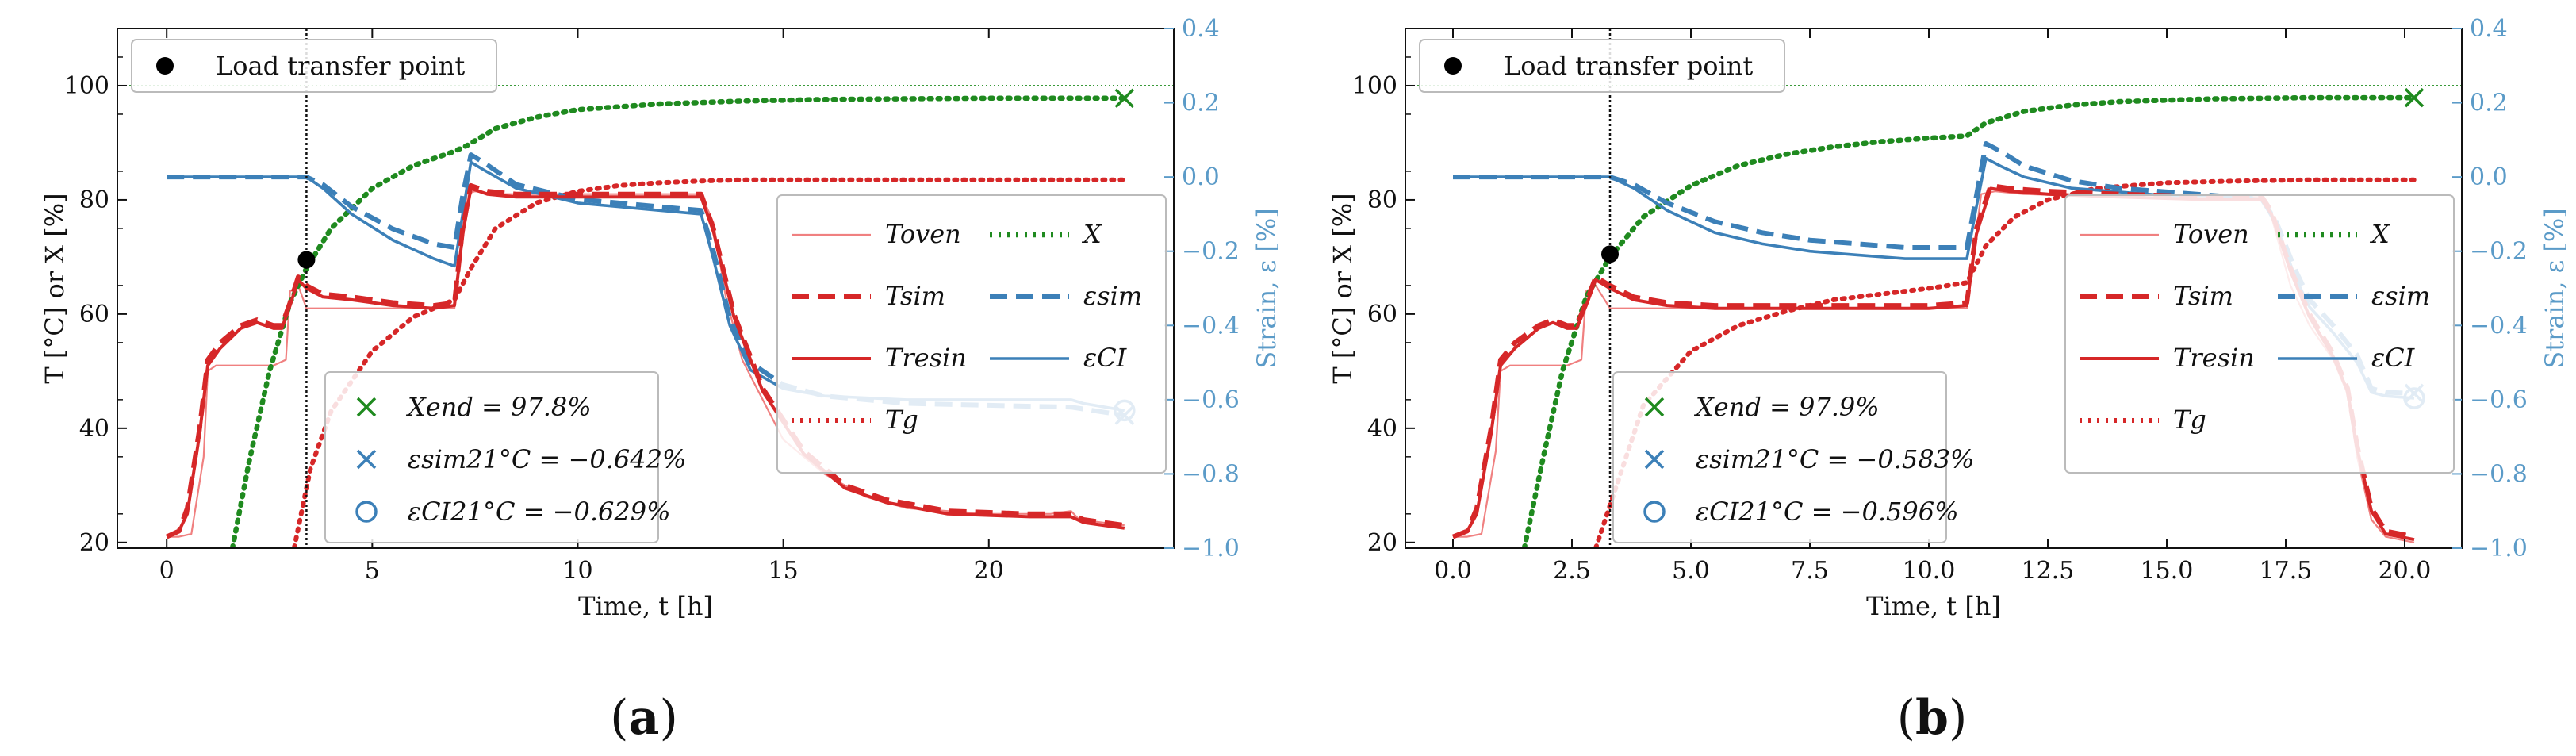  I want to click on legend-end-label: εCI21°C = −0.596%, so click(1827, 512).